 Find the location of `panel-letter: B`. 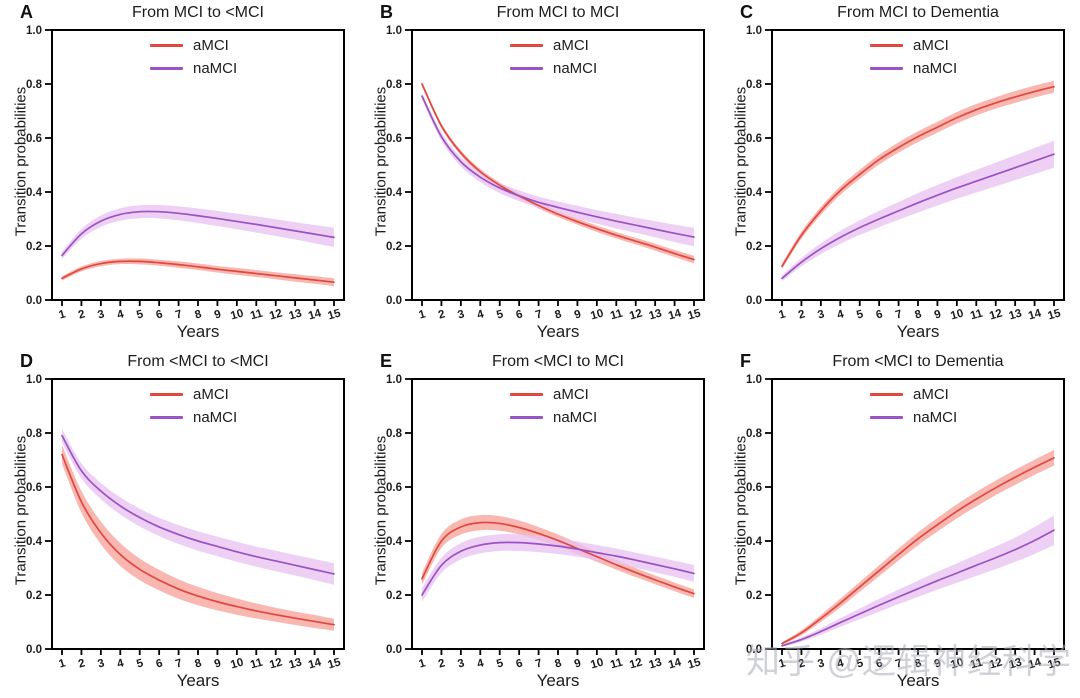

panel-letter: B is located at coordinates (386, 12).